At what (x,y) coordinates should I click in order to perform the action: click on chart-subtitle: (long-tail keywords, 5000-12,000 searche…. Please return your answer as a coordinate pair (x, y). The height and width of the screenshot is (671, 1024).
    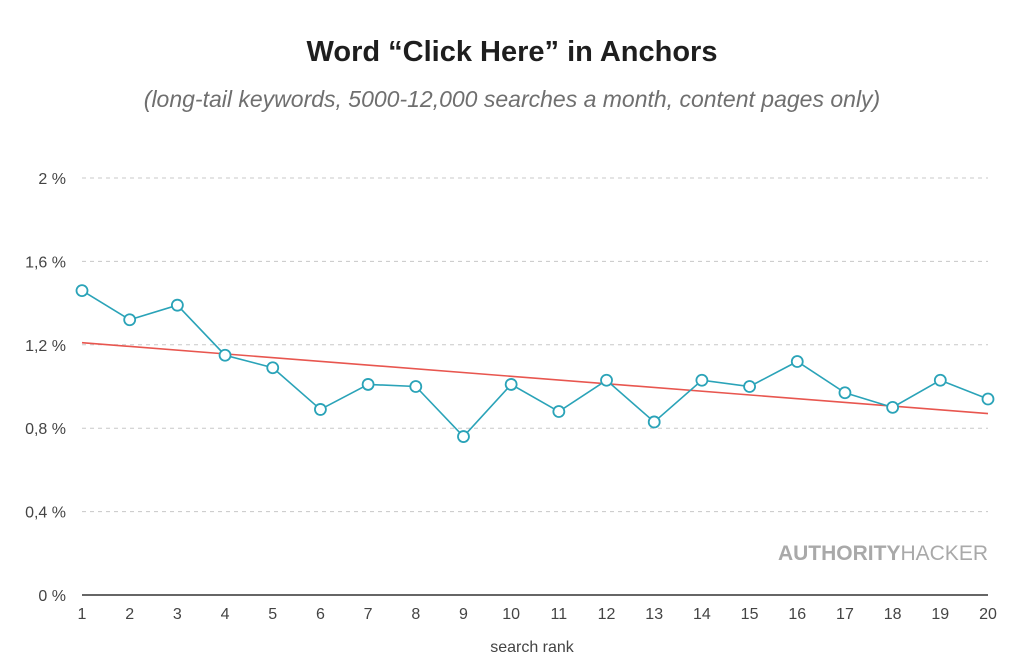
    Looking at the image, I should click on (512, 99).